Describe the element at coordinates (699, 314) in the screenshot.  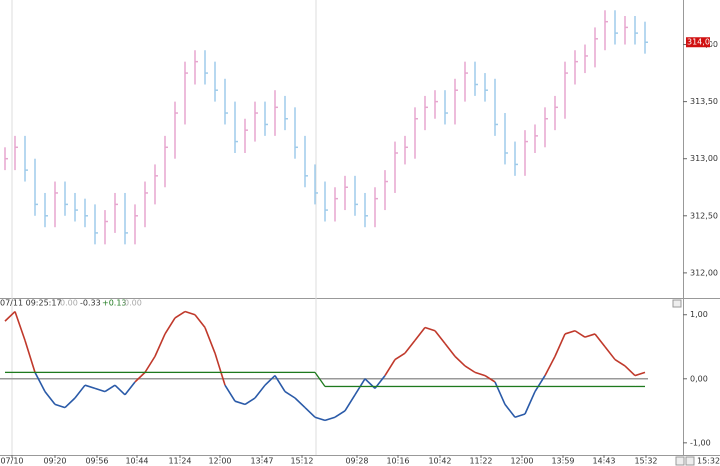
I see `y-tick-label: 1,00` at that location.